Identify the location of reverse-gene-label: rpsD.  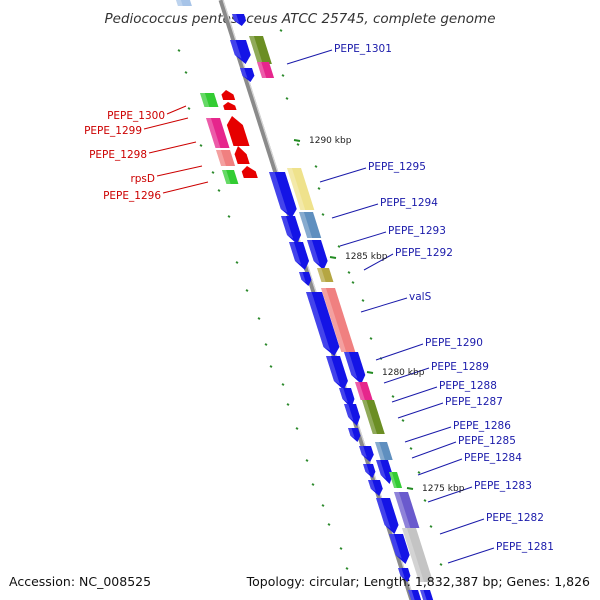
(142, 179).